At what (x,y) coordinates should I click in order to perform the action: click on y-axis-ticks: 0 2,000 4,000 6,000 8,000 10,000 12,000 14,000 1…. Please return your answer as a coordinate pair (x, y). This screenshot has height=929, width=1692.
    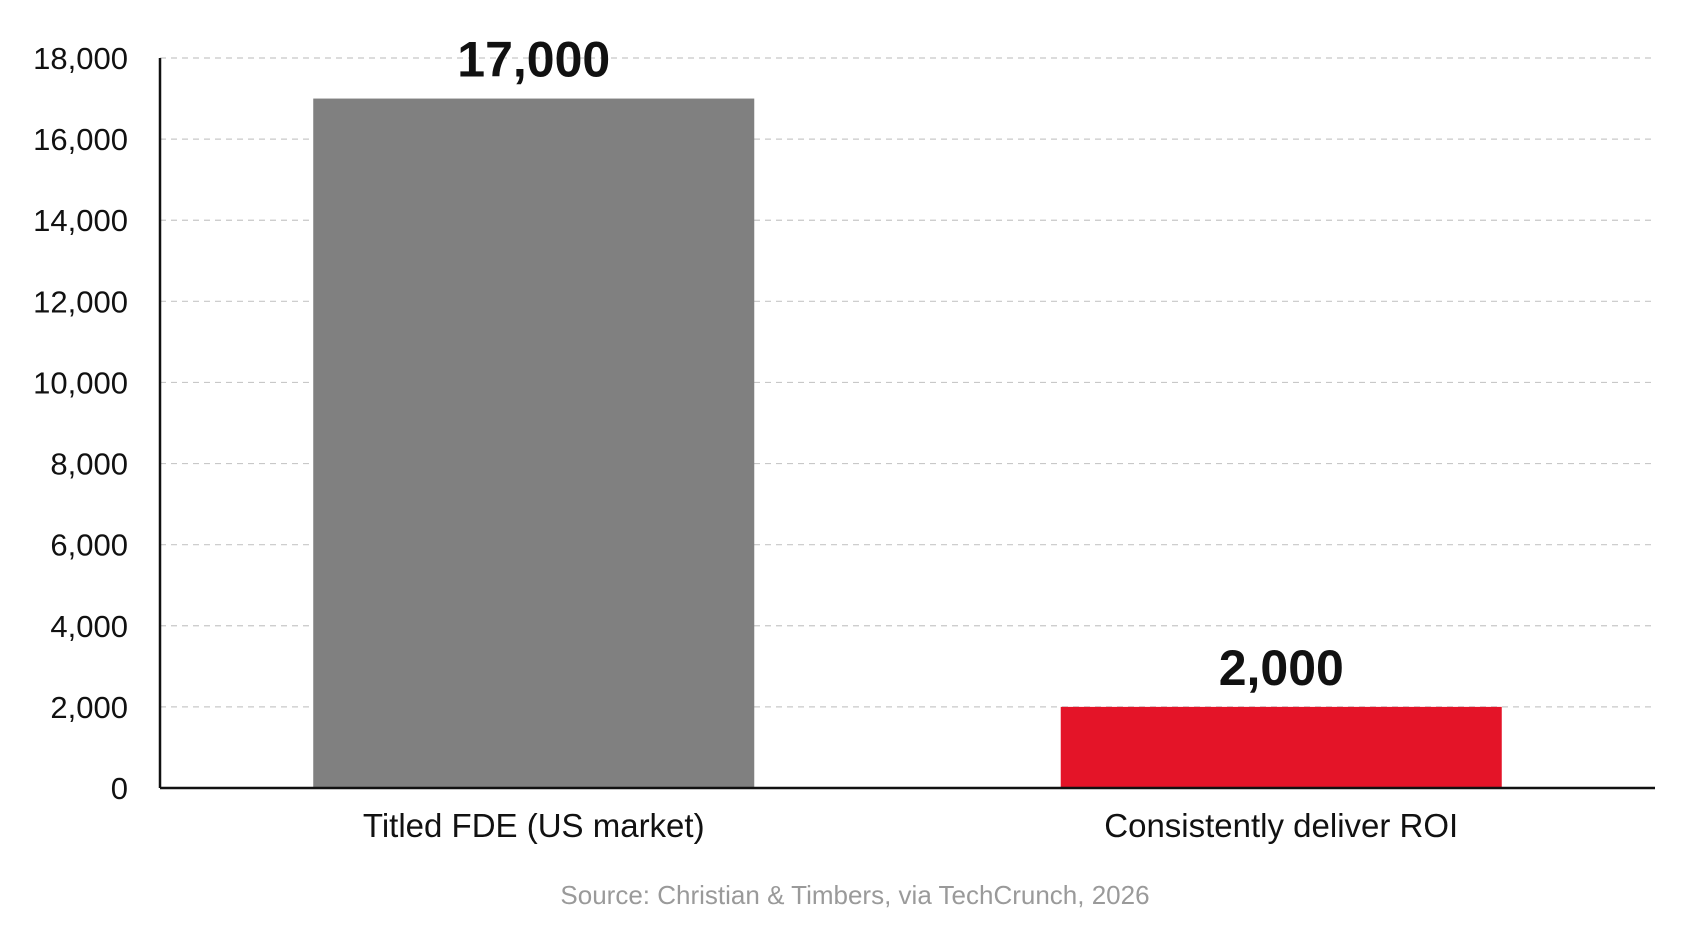
    Looking at the image, I should click on (80, 423).